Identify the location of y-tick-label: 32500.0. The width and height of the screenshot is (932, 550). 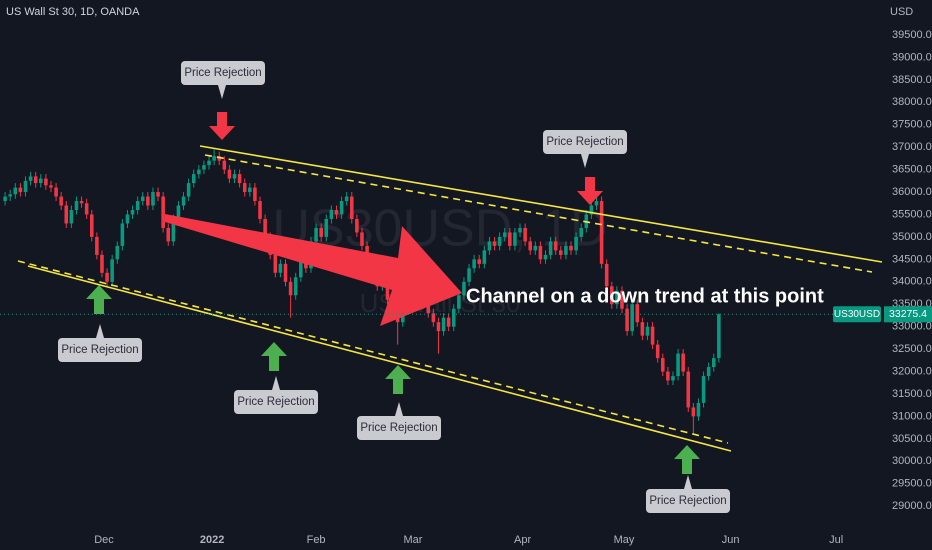
(912, 349).